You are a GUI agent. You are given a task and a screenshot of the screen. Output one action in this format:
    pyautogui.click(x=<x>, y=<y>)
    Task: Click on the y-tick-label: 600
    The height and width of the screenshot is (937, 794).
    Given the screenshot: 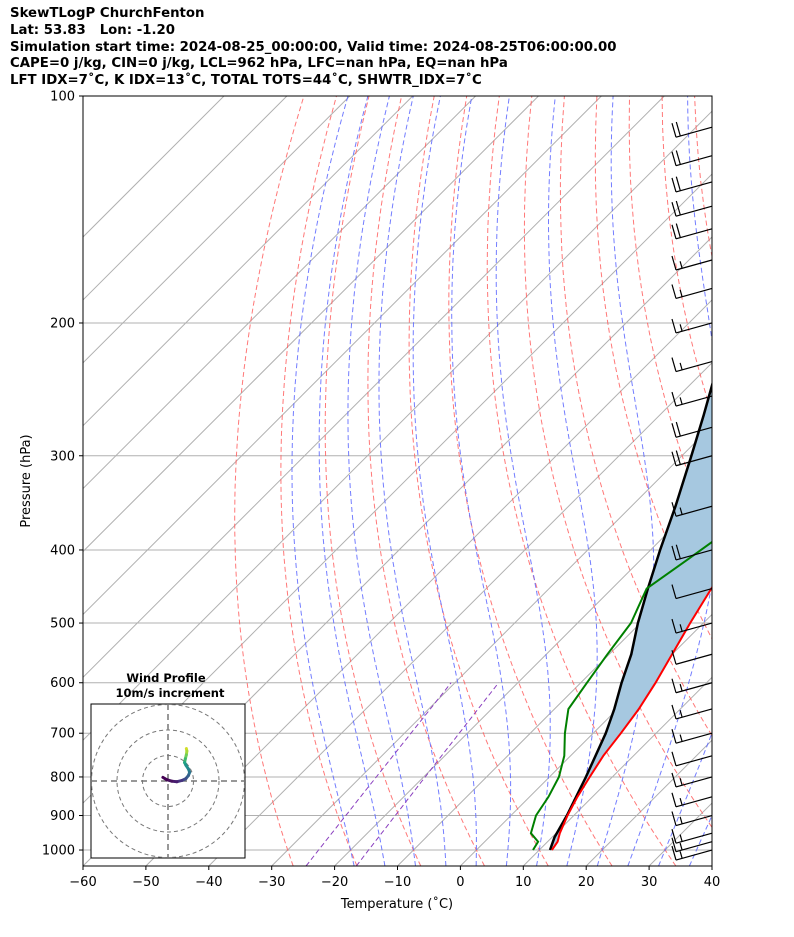 What is the action you would take?
    pyautogui.click(x=62, y=683)
    